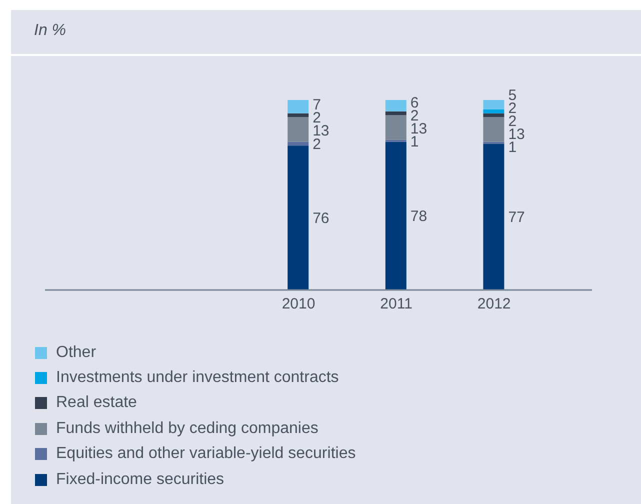 The width and height of the screenshot is (641, 504). Describe the element at coordinates (76, 353) in the screenshot. I see `legend-label: Other` at that location.